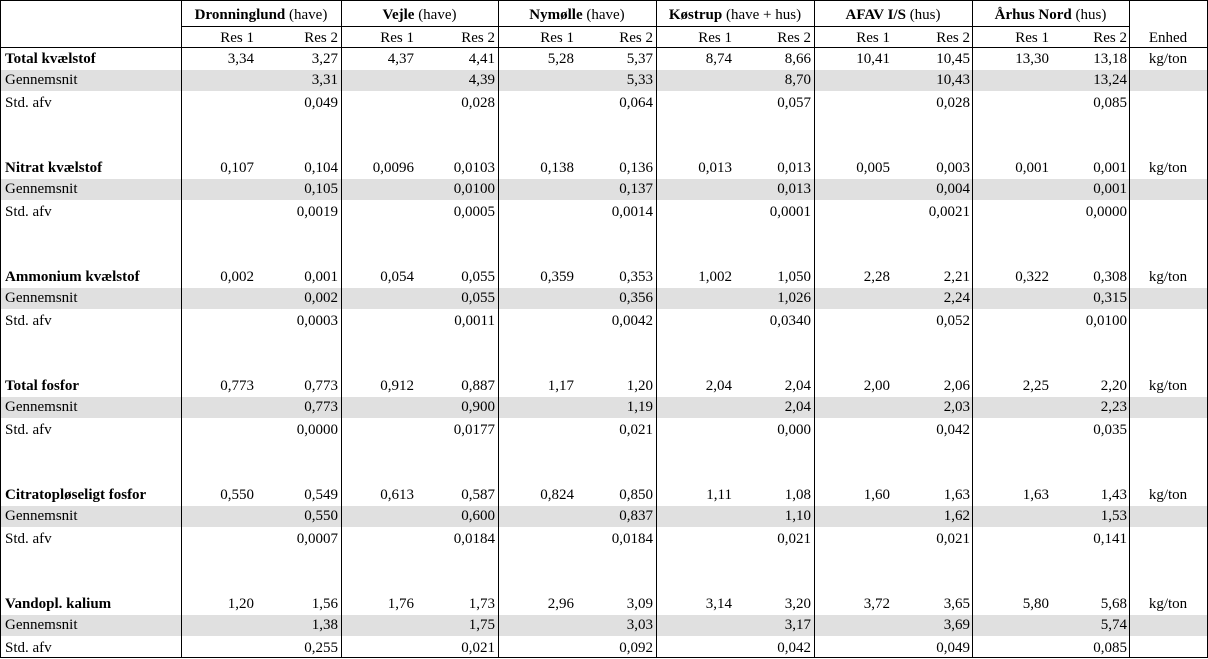  What do you see at coordinates (797, 625) in the screenshot?
I see `mean-value: 3,17` at bounding box center [797, 625].